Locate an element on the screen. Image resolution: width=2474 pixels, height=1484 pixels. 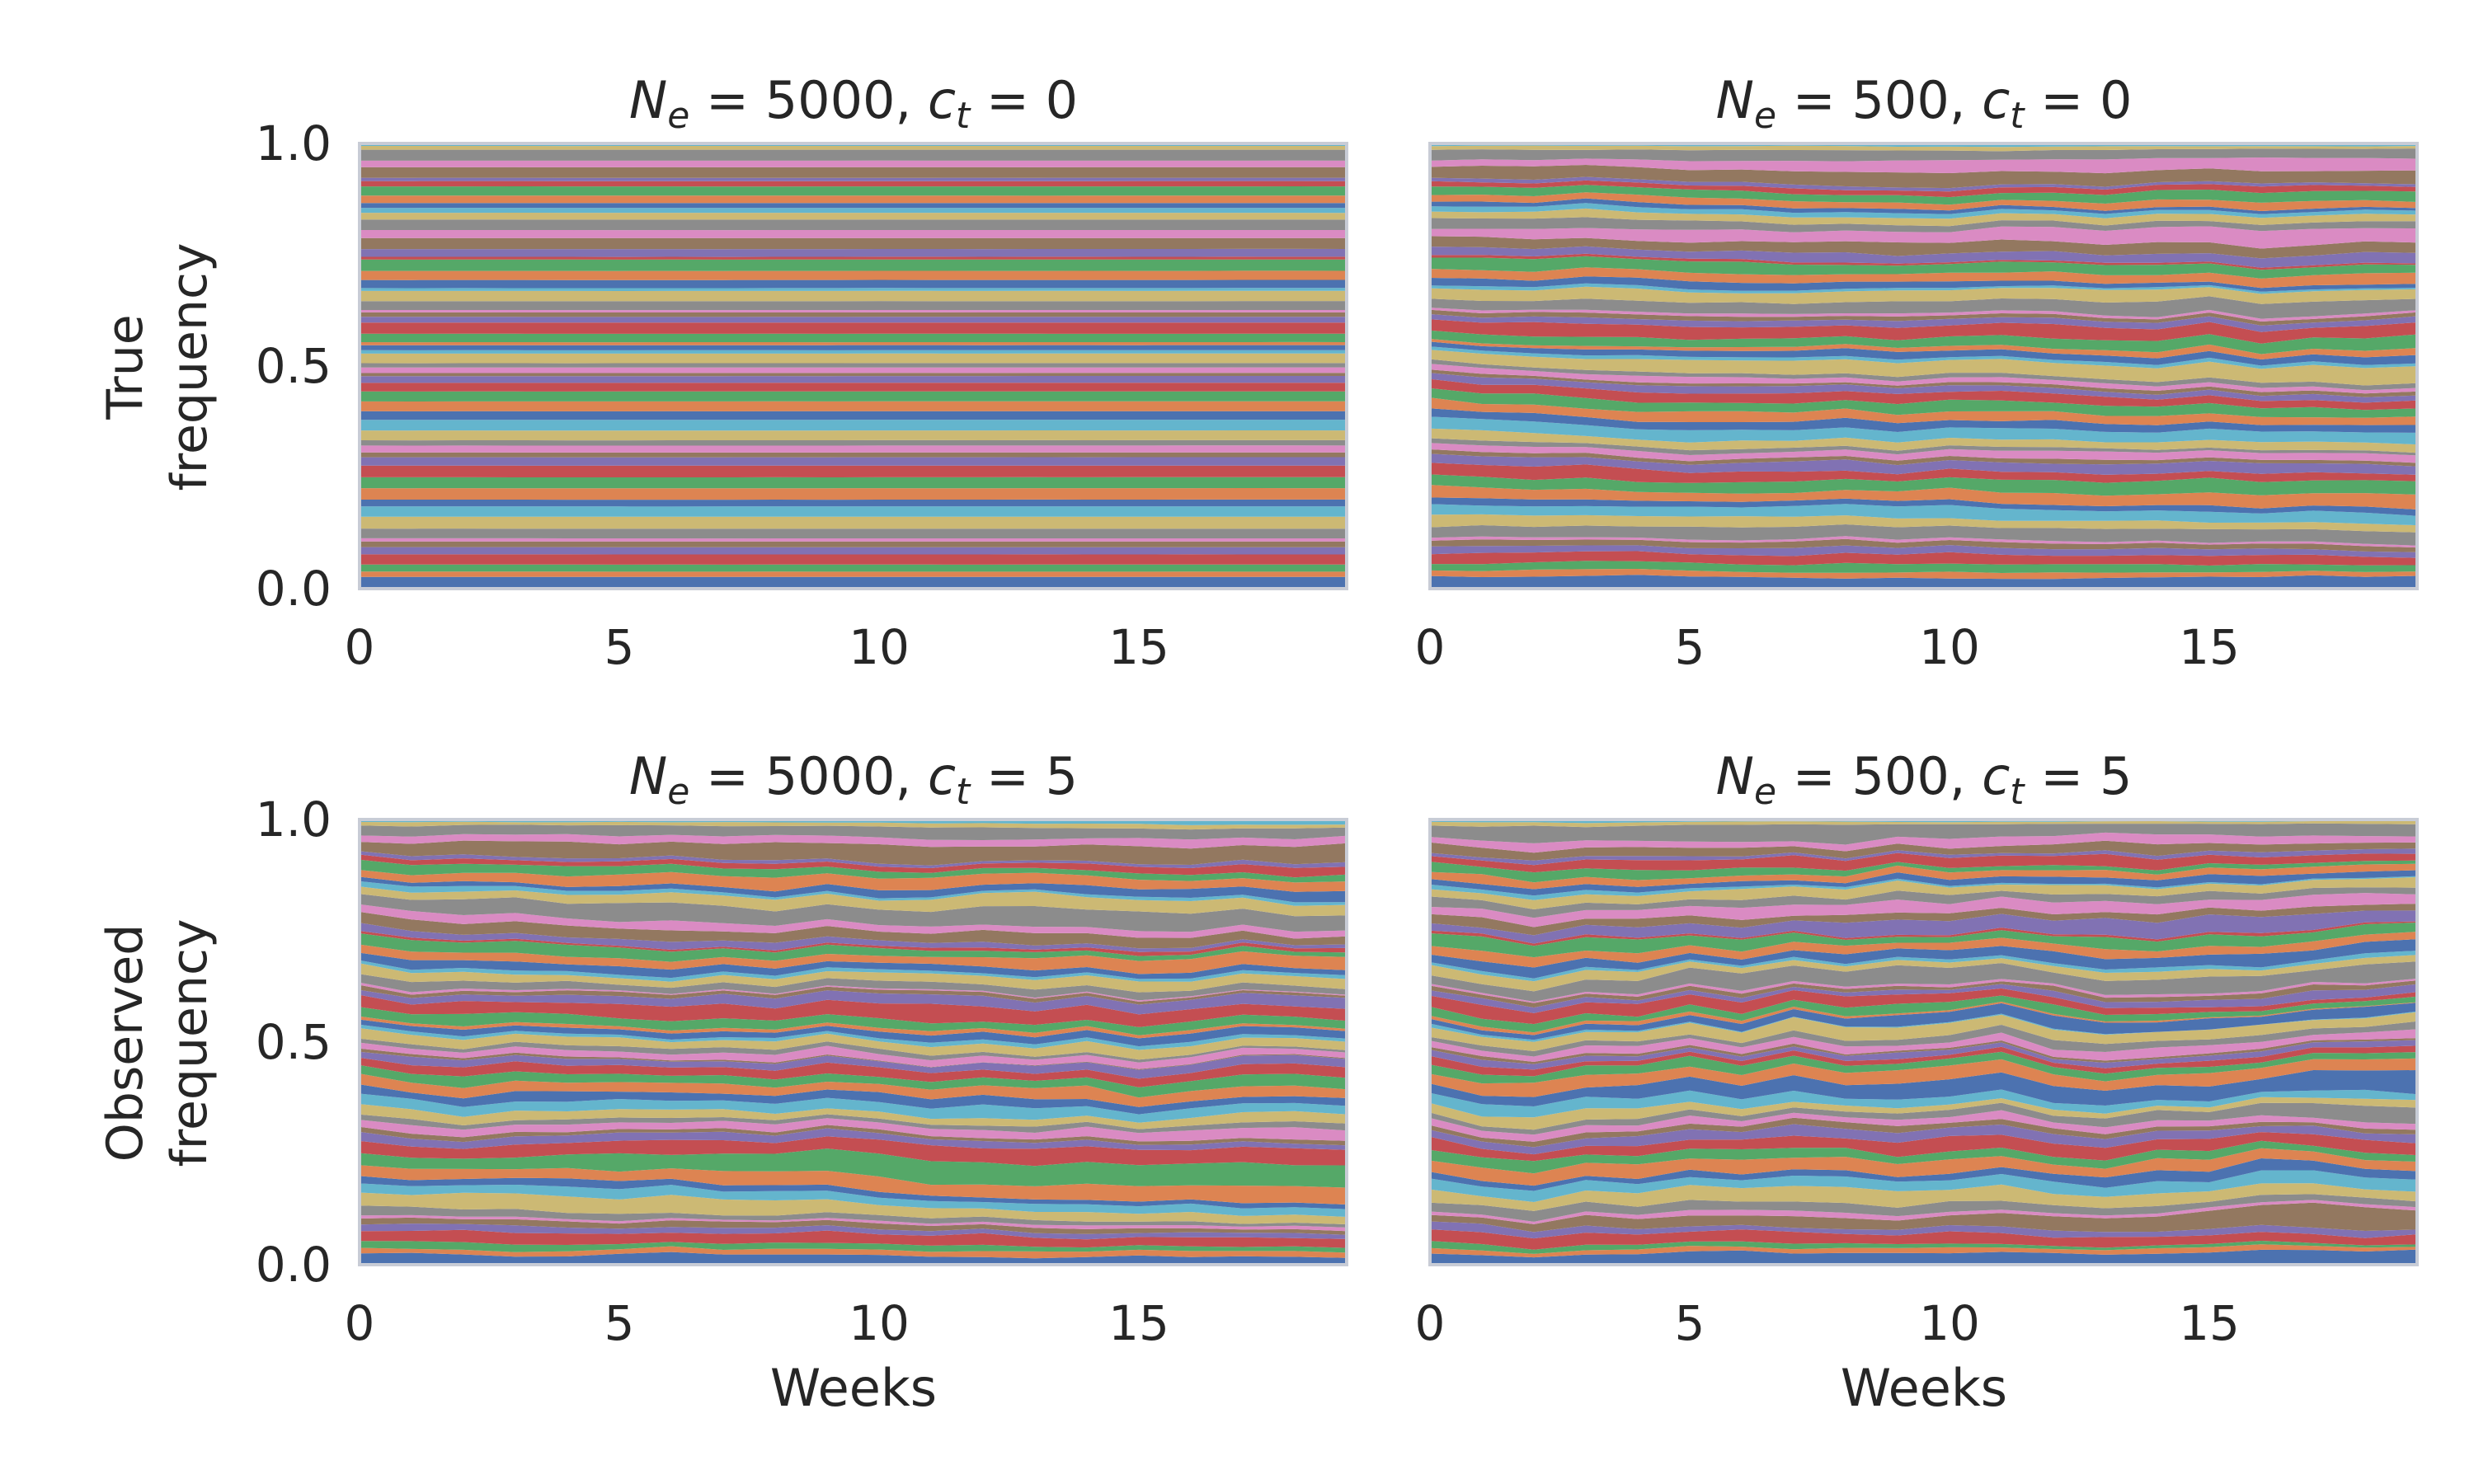
y-tick-label: 1.0 is located at coordinates (294, 819).